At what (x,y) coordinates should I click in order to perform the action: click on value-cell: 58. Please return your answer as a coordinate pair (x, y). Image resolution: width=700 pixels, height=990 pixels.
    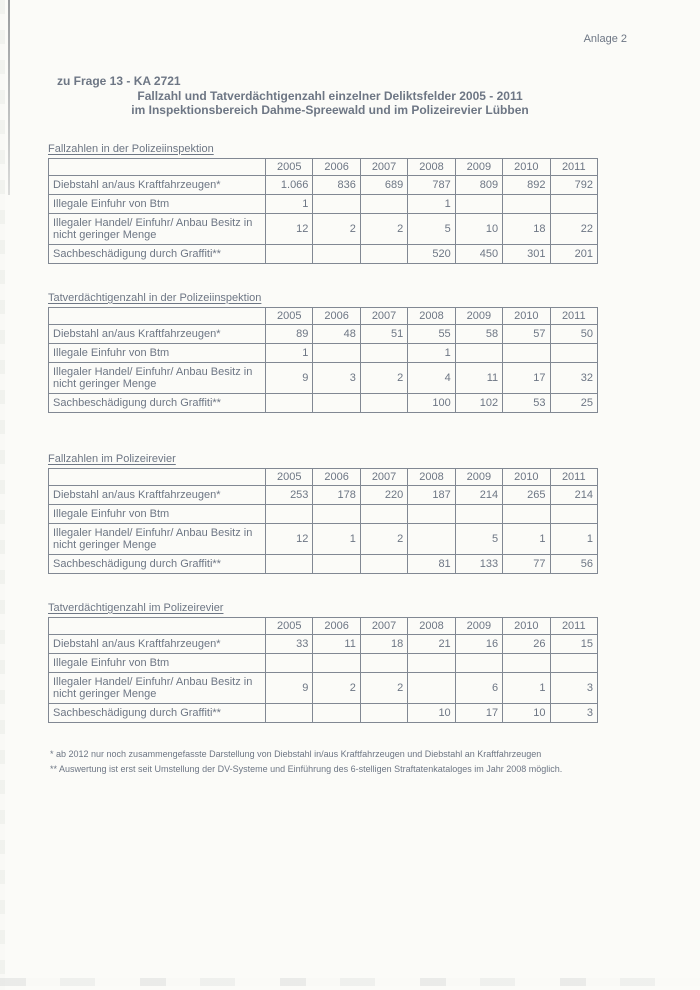
    Looking at the image, I should click on (479, 333).